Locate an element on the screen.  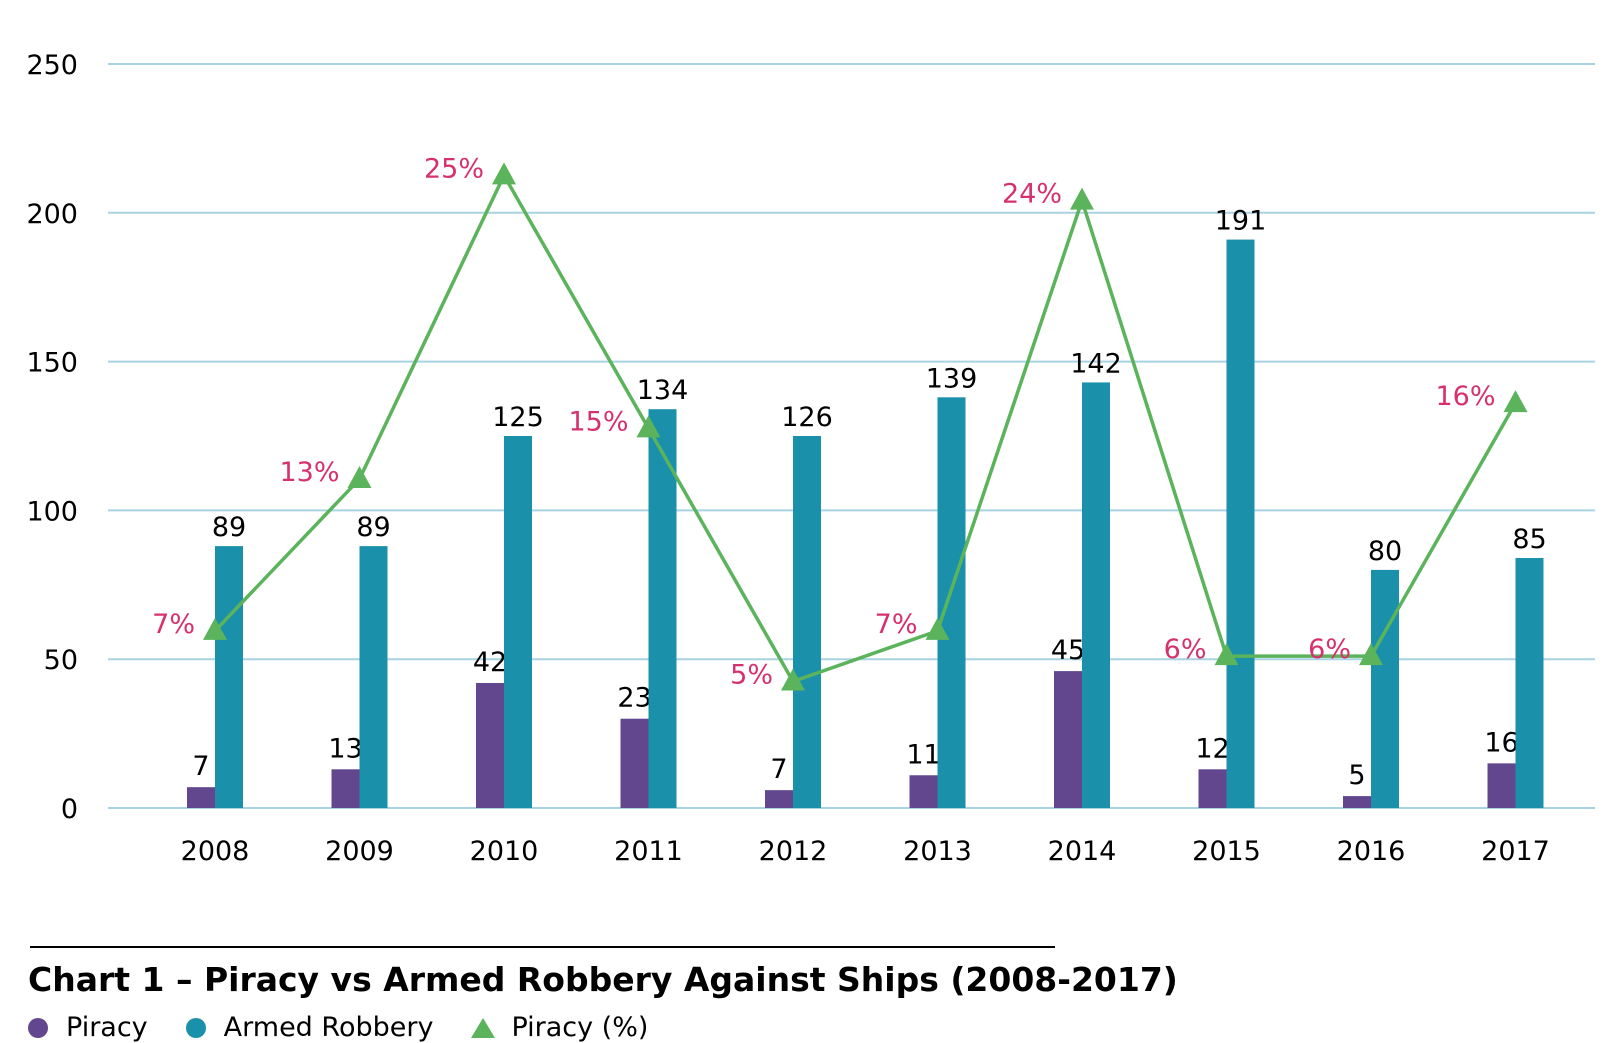
x-tick-label: 2015 is located at coordinates (1226, 851).